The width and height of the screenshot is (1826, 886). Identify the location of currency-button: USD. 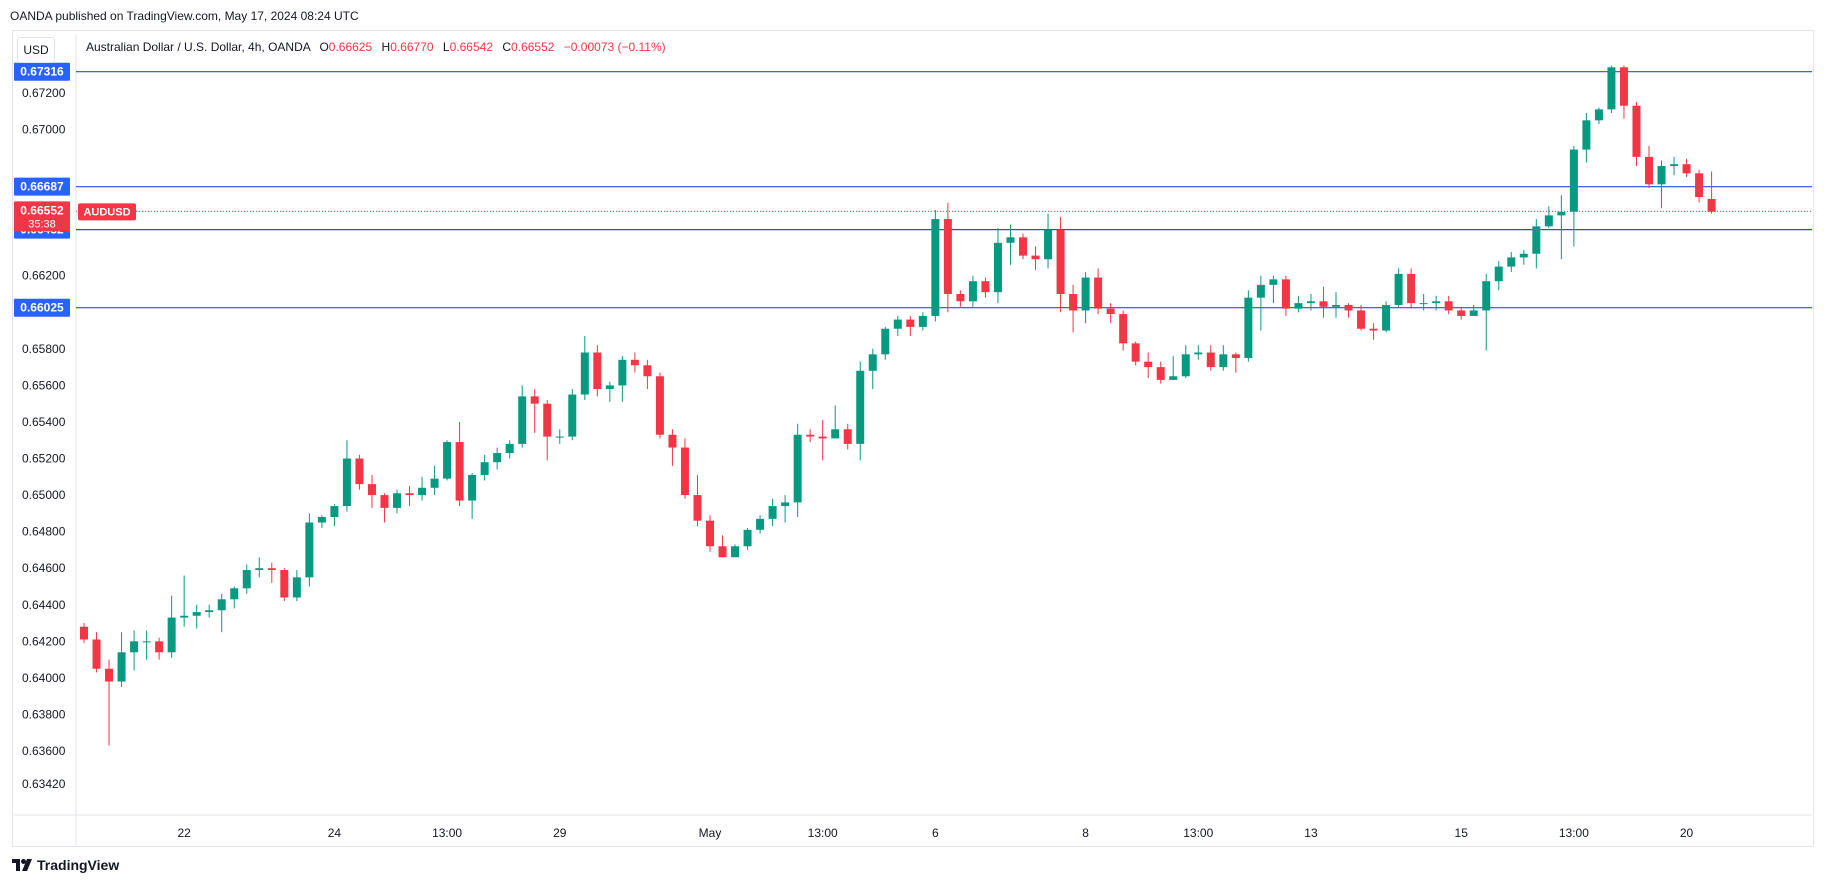
(36, 50).